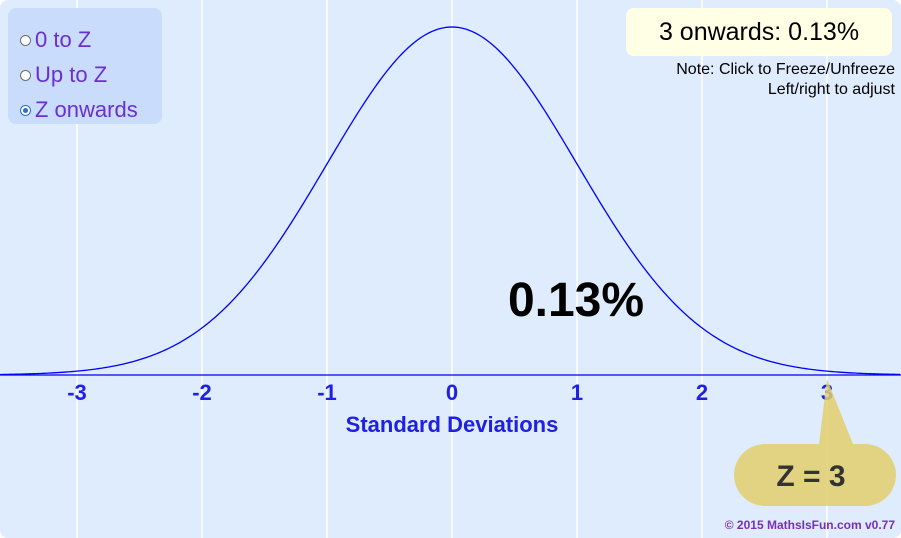 This screenshot has height=538, width=901. I want to click on z-bubble, so click(815, 442).